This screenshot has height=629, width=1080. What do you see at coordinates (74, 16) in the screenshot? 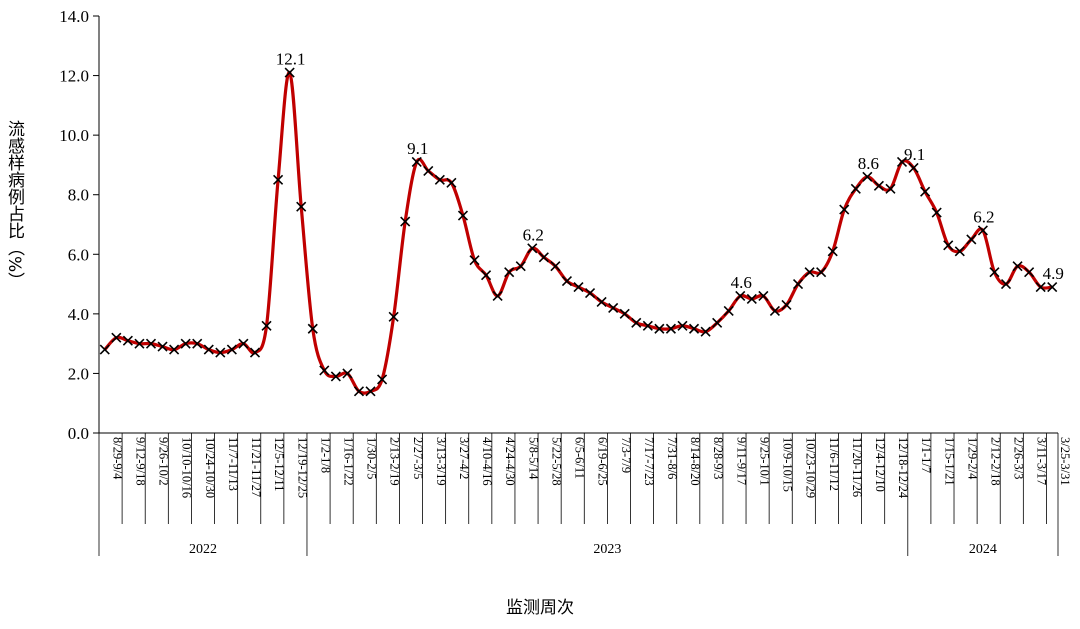
I see `y-tick-label: 14.0` at bounding box center [74, 16].